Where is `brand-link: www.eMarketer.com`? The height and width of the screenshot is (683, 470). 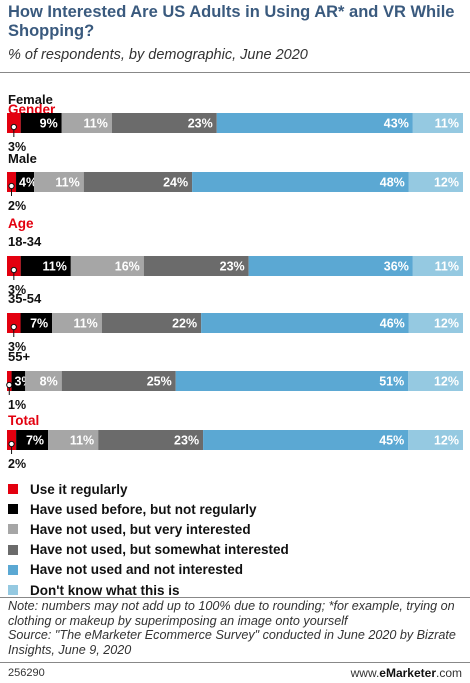
brand-link: www.eMarketer.com is located at coordinates (406, 673).